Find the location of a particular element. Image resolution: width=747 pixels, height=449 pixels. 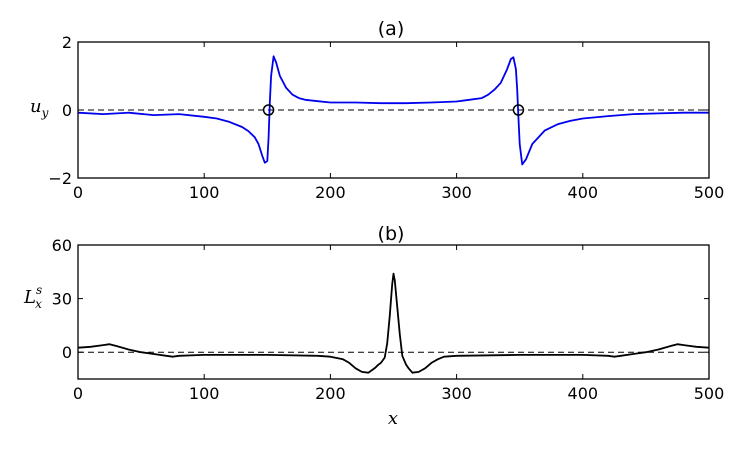

panel-b-x-tick-label-3: 300 is located at coordinates (456, 393).